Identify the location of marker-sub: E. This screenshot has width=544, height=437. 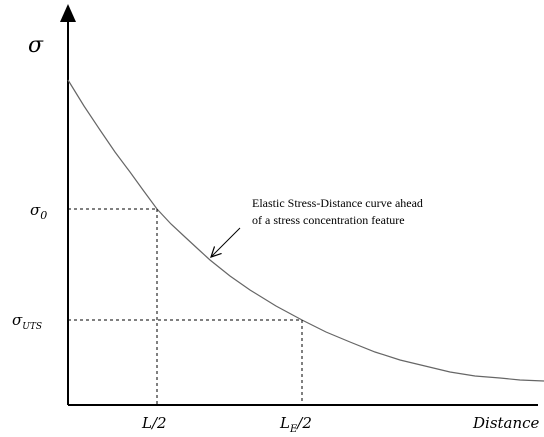
(293, 429).